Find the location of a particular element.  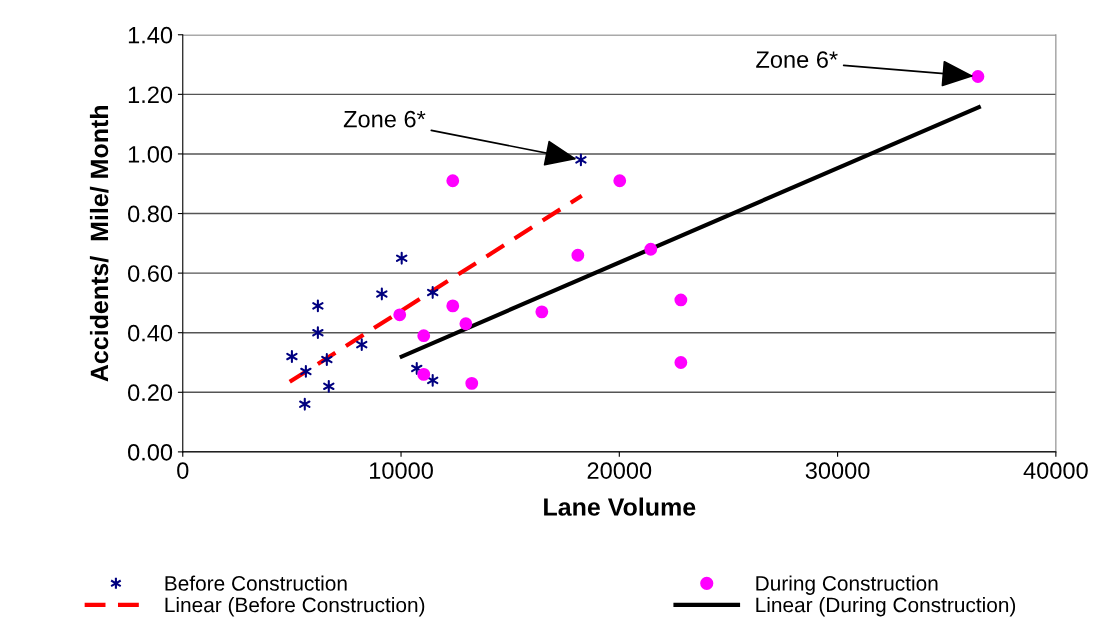

legend-label: Linear (During Construction) is located at coordinates (886, 606).